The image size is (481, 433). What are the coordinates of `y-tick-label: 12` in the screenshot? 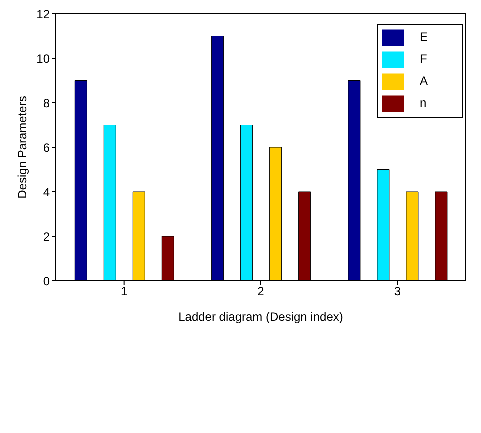 It's located at (43, 14).